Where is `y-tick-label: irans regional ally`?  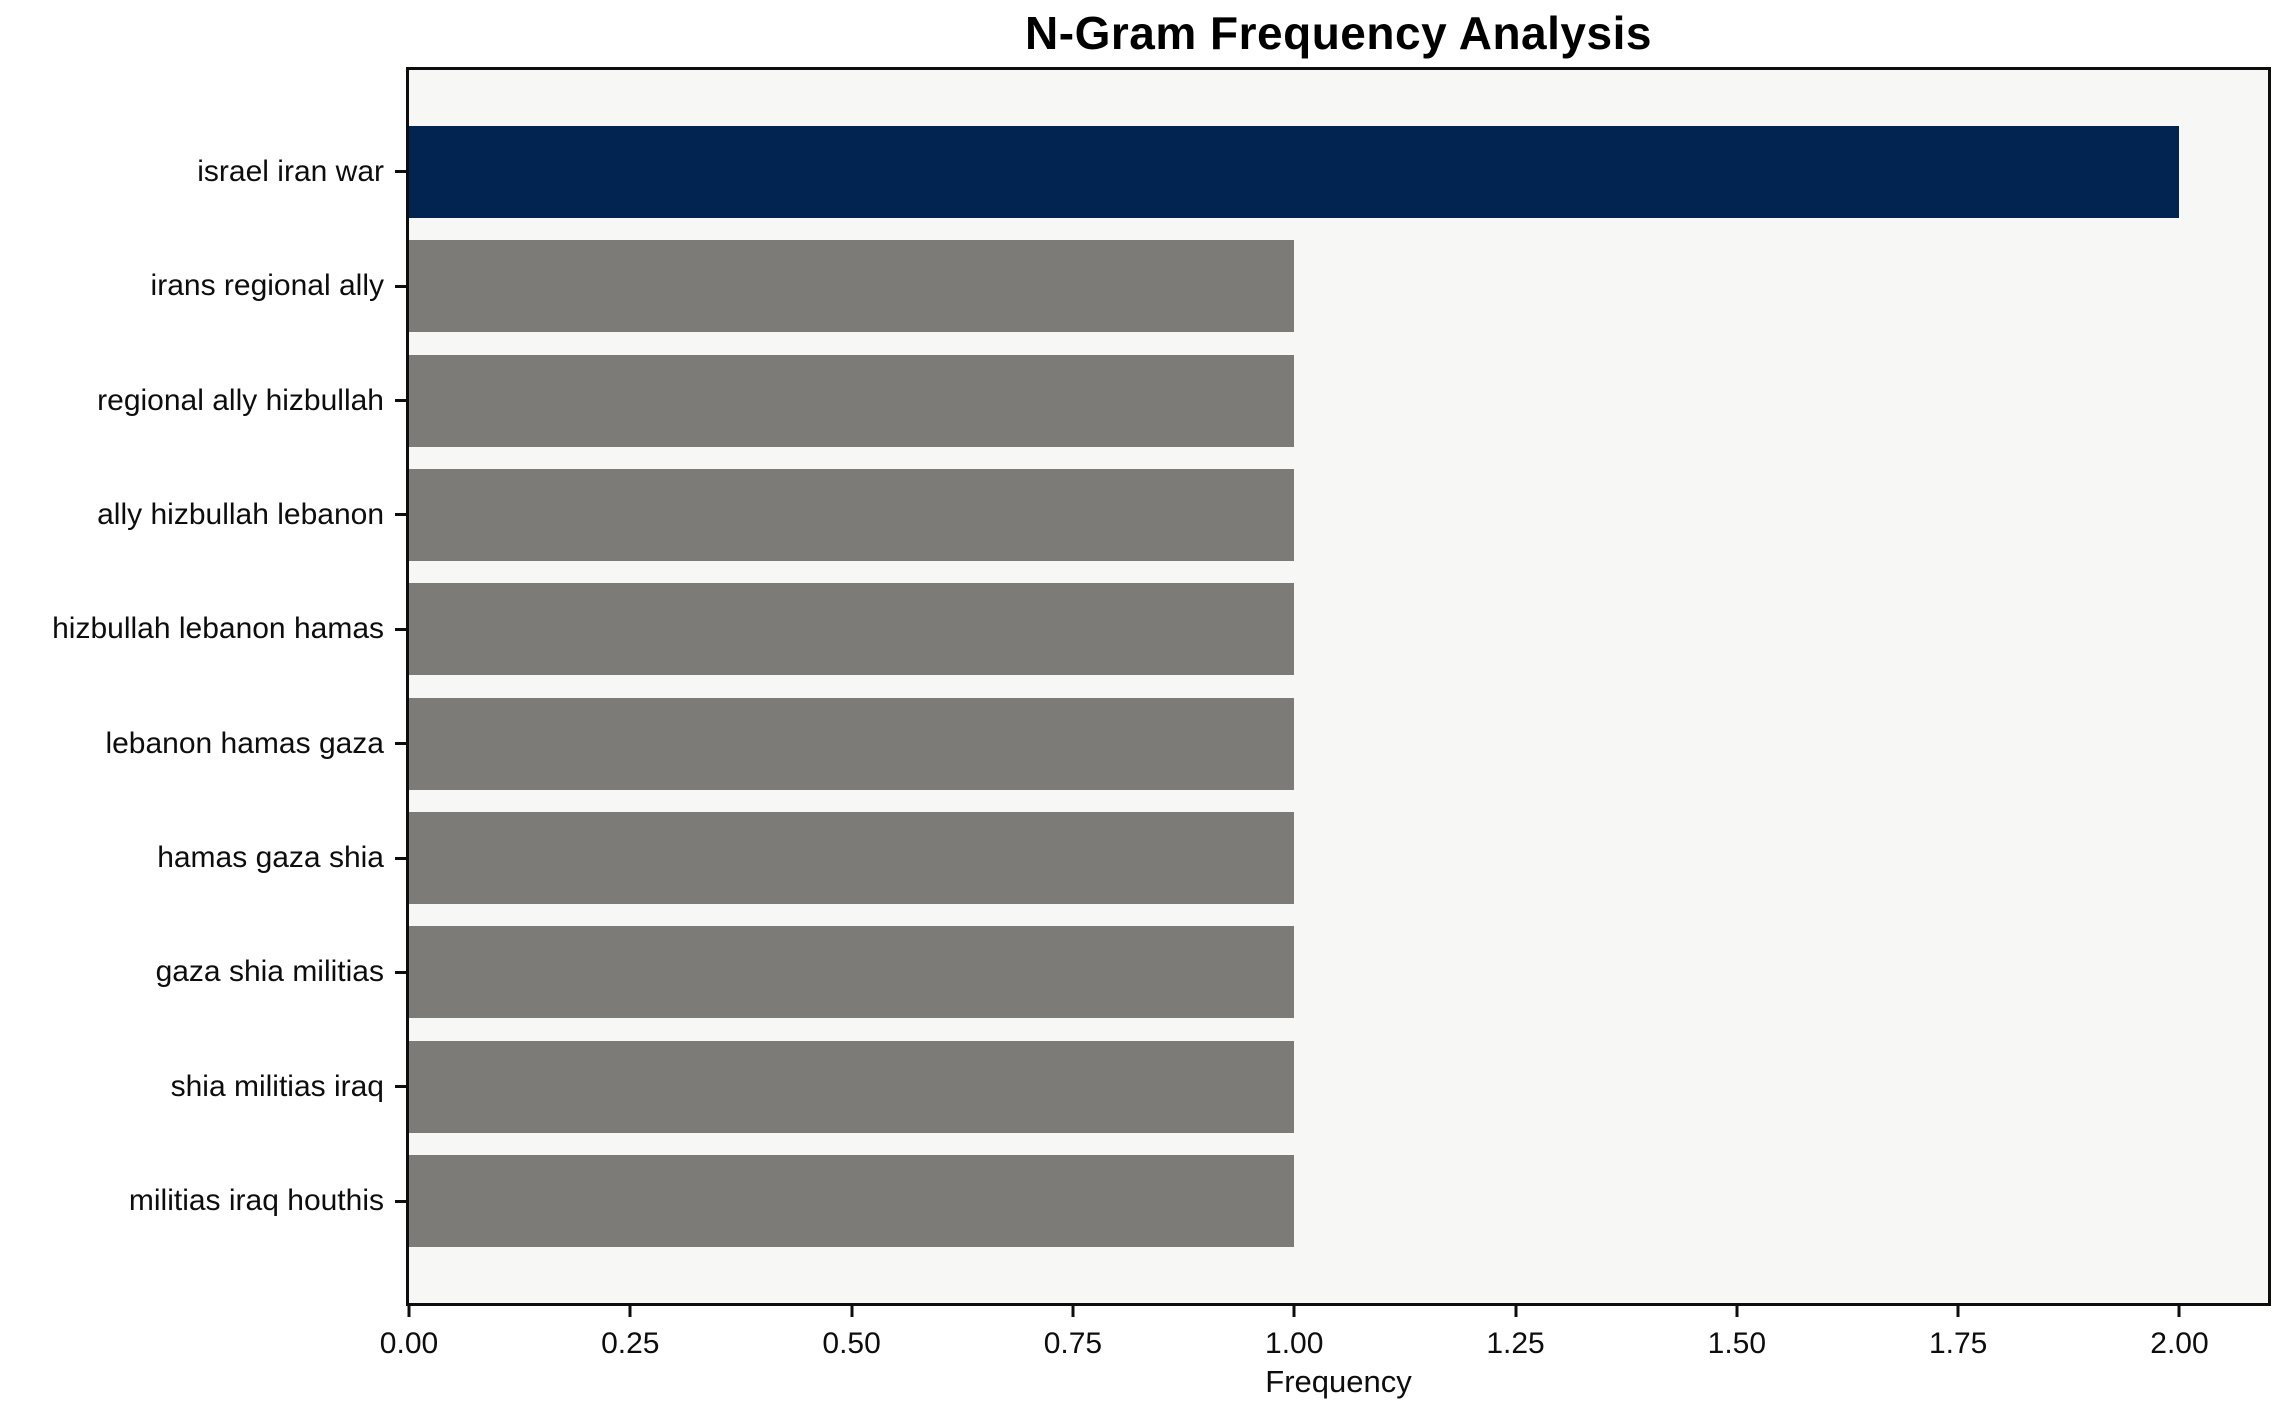 y-tick-label: irans regional ally is located at coordinates (267, 286).